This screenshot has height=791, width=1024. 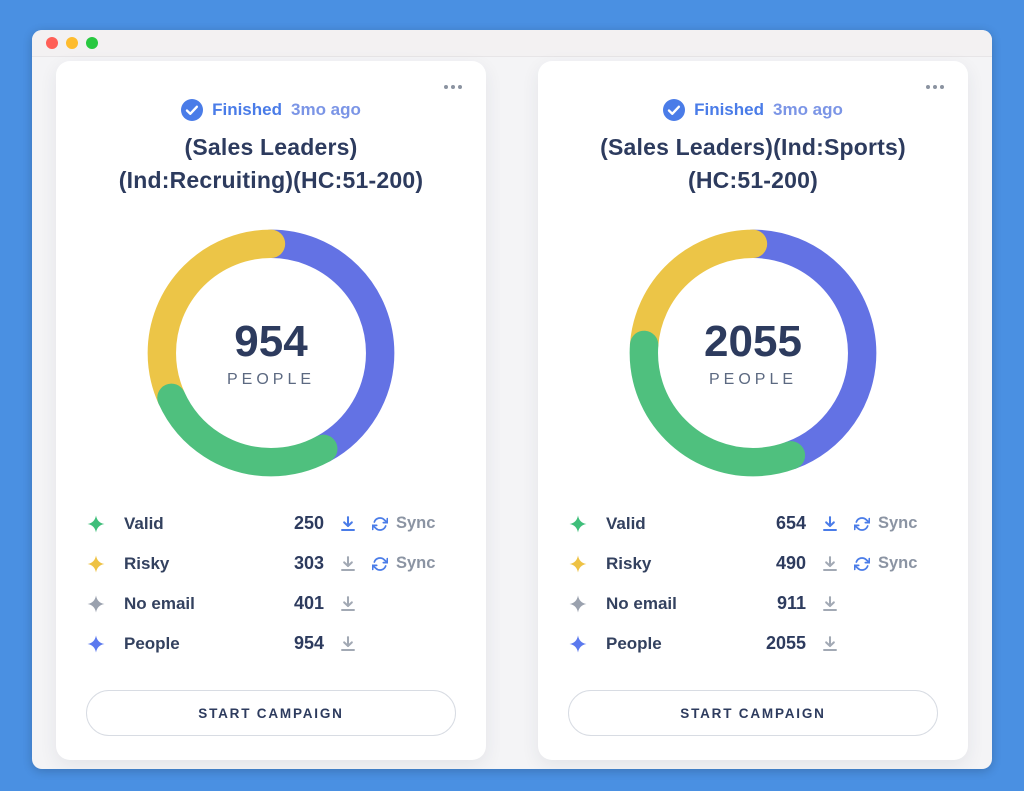 I want to click on donut-center: 954 PEOPLE, so click(x=271, y=353).